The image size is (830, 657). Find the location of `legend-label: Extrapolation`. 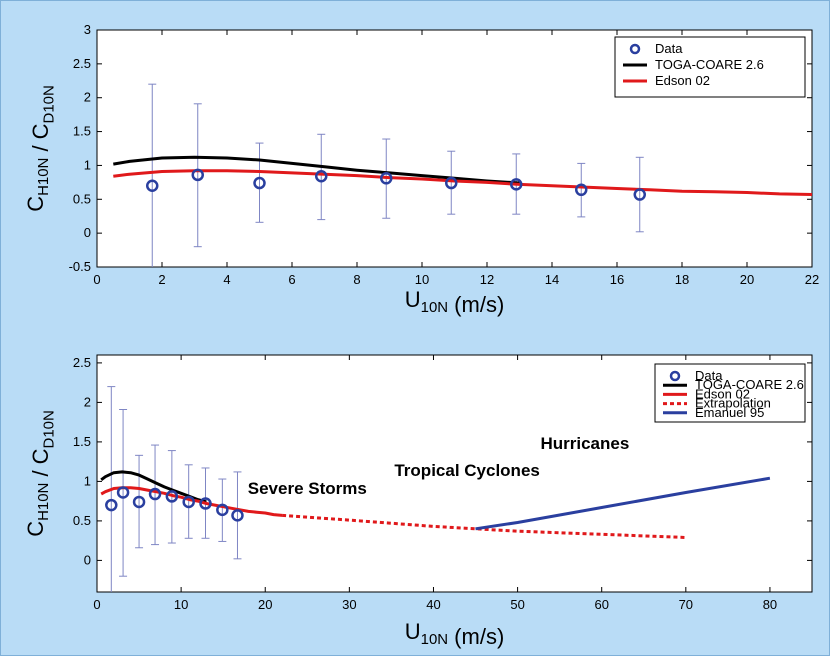

legend-label: Extrapolation is located at coordinates (733, 403).